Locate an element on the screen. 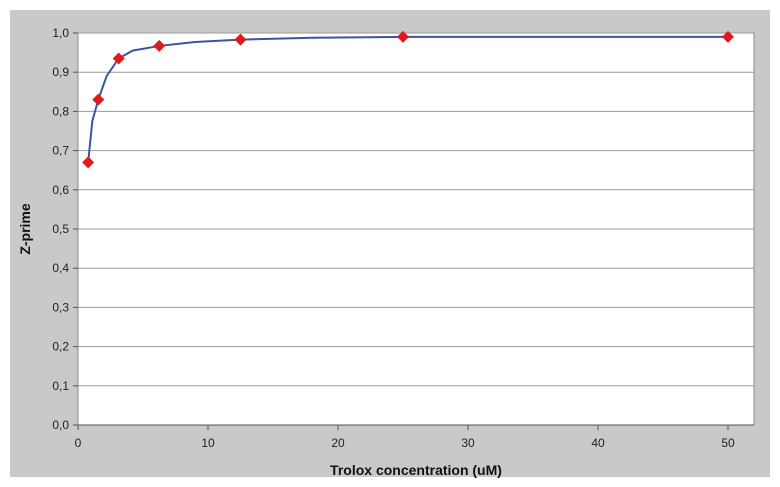 The image size is (780, 487). x-tick-label: 50 is located at coordinates (728, 443).